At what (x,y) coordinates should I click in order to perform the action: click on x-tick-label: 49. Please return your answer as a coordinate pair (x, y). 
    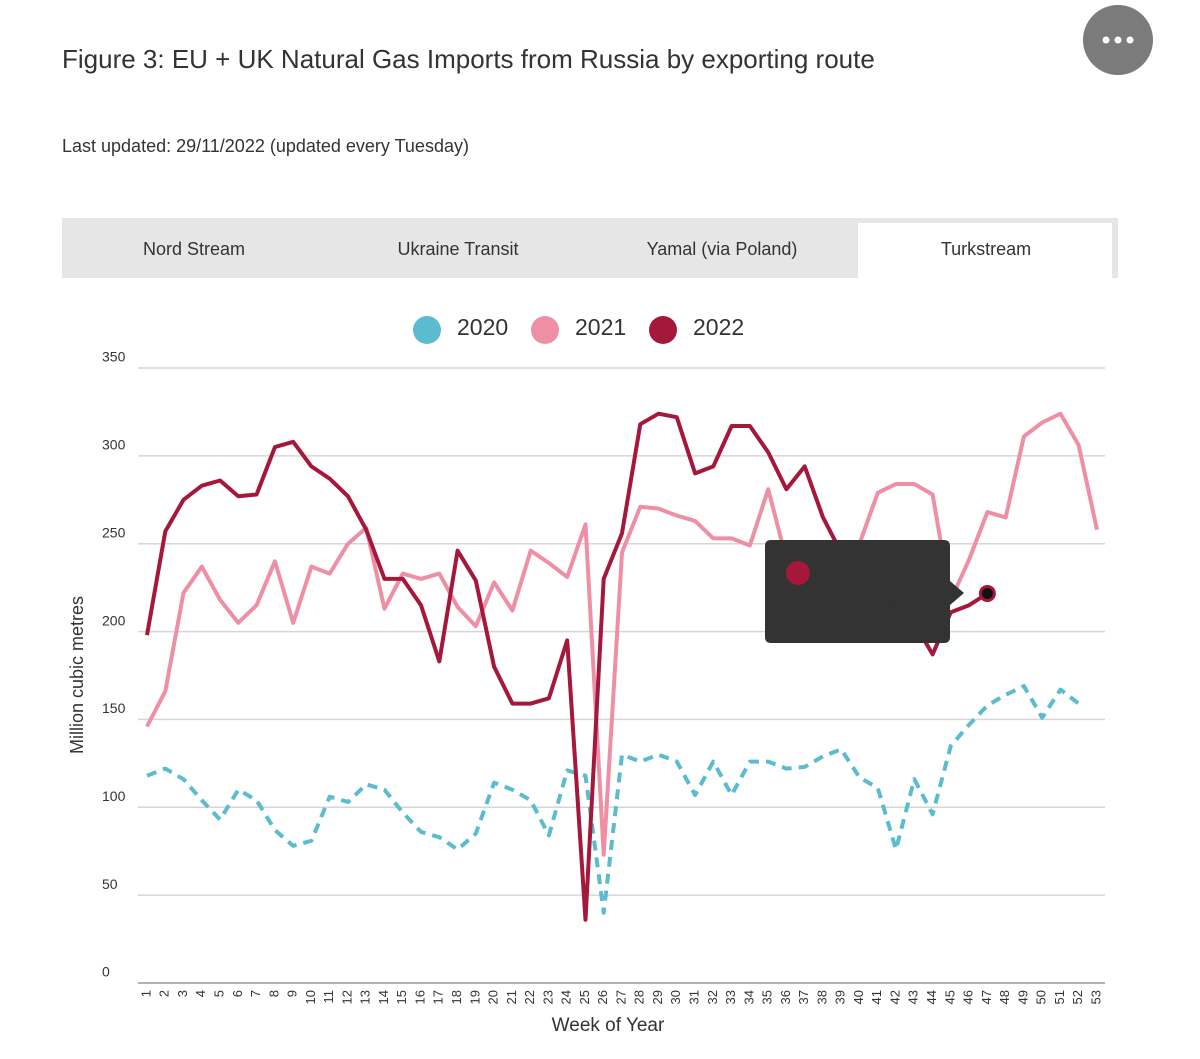
    Looking at the image, I should click on (1022, 997).